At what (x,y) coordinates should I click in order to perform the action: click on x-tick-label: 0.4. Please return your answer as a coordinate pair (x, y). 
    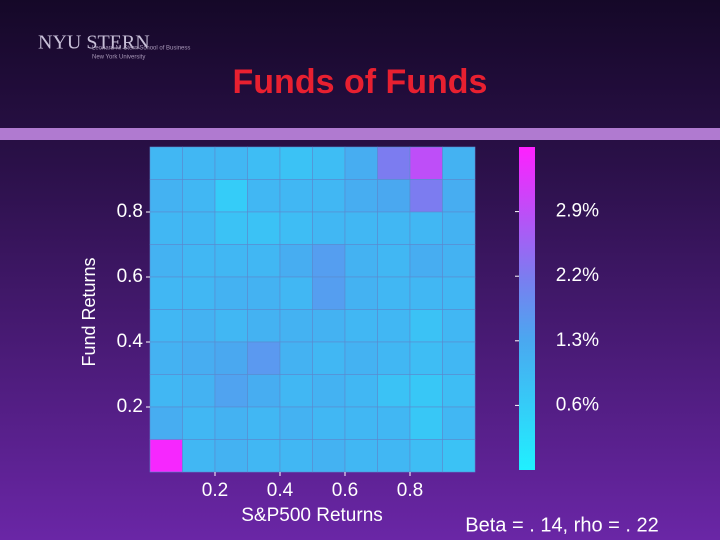
    Looking at the image, I should click on (280, 490).